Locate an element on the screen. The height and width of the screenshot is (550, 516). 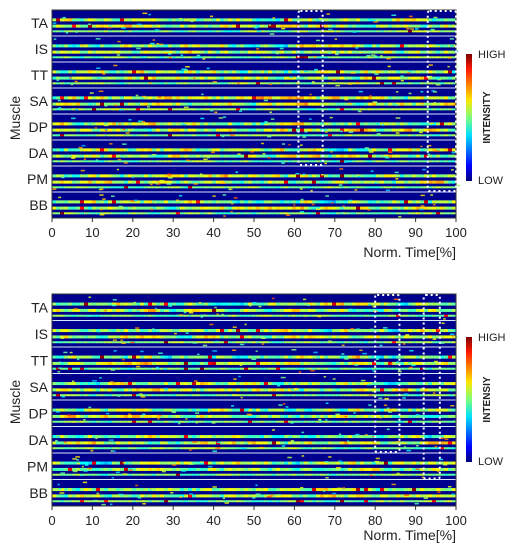
heatmap-row-is is located at coordinates (255, 334).